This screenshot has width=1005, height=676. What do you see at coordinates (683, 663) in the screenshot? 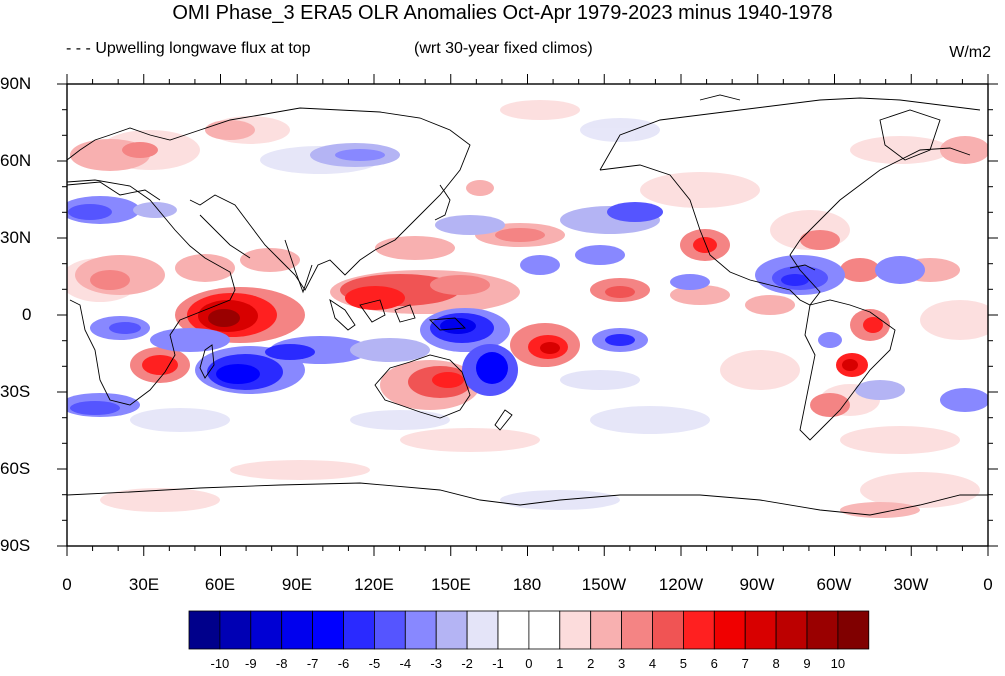
I see `colorbar-level-label: 5` at bounding box center [683, 663].